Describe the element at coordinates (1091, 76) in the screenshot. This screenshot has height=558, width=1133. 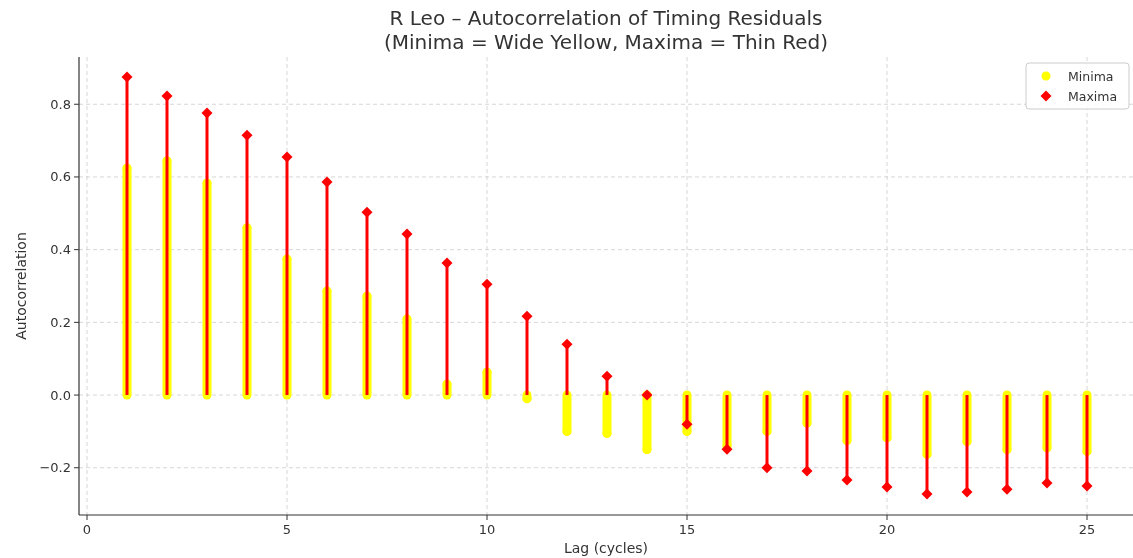
I see `legend-label: Minima` at that location.